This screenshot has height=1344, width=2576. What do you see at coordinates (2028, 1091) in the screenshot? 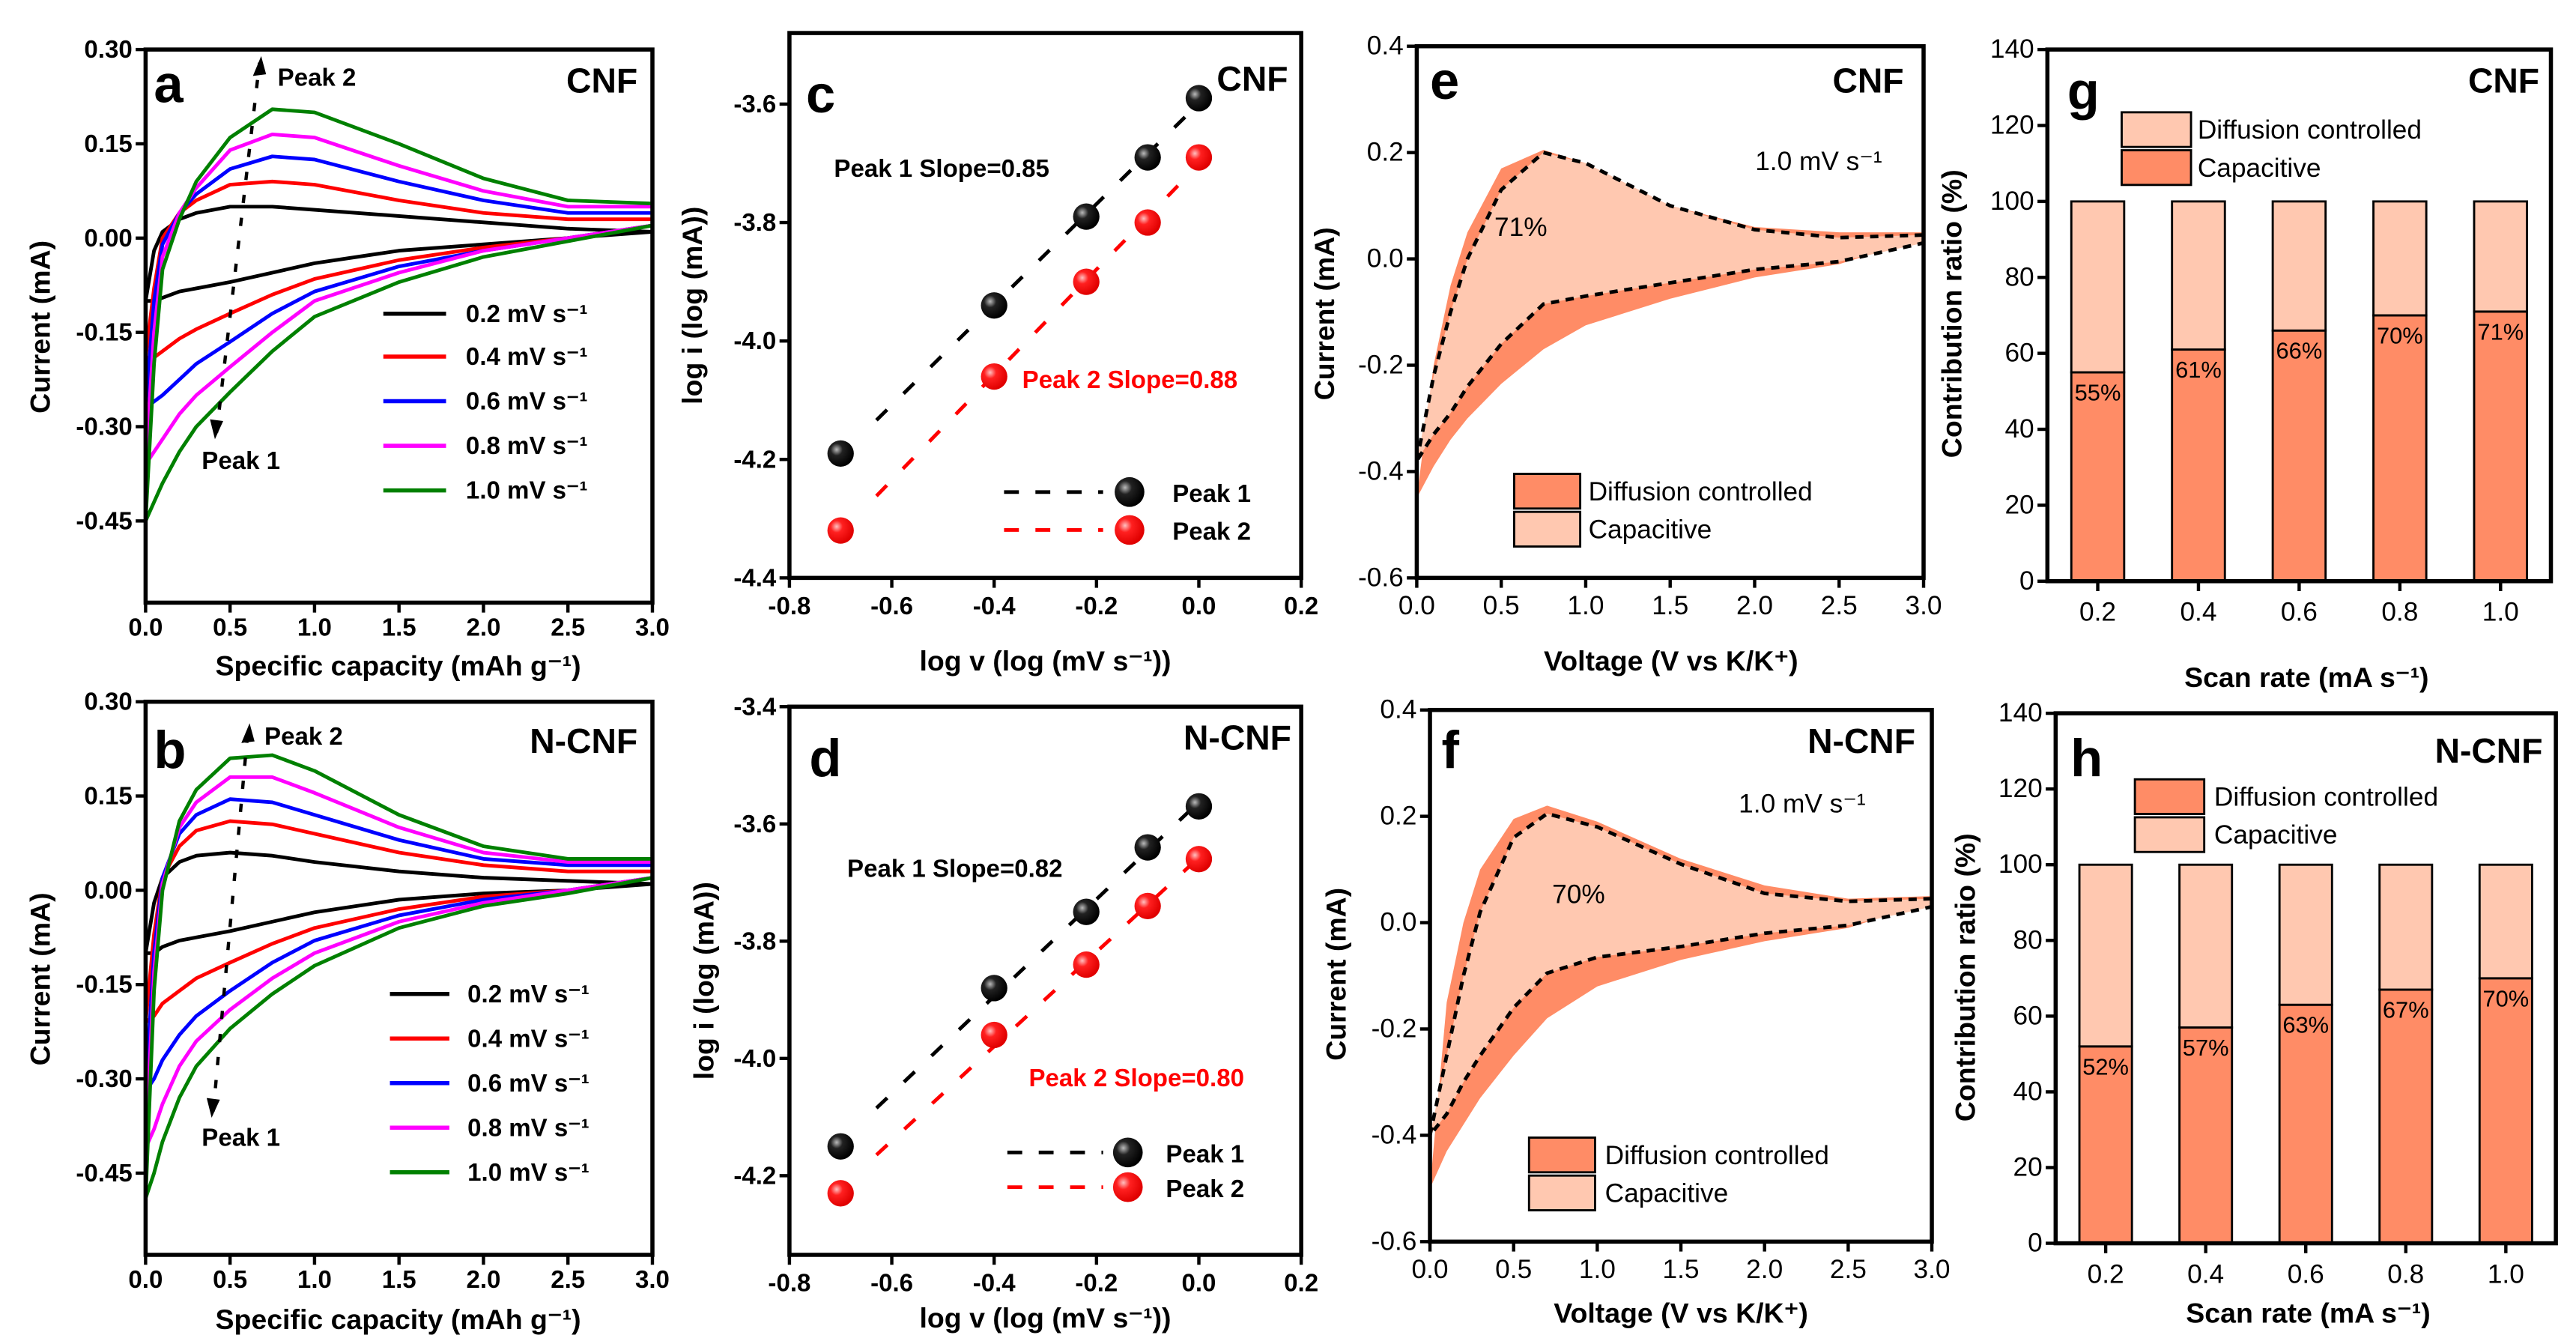
I see `y-tick-label: 40` at bounding box center [2028, 1091].